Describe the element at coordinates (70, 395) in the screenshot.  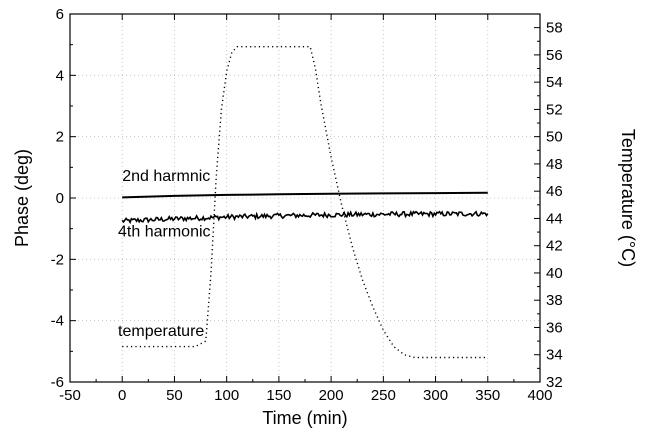
I see `x-tick-label: -50` at that location.